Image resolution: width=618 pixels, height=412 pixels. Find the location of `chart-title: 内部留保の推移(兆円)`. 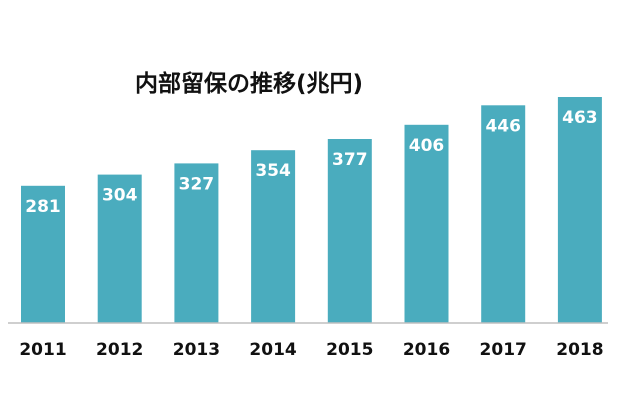

chart-title: 内部留保の推移(兆円) is located at coordinates (249, 83).